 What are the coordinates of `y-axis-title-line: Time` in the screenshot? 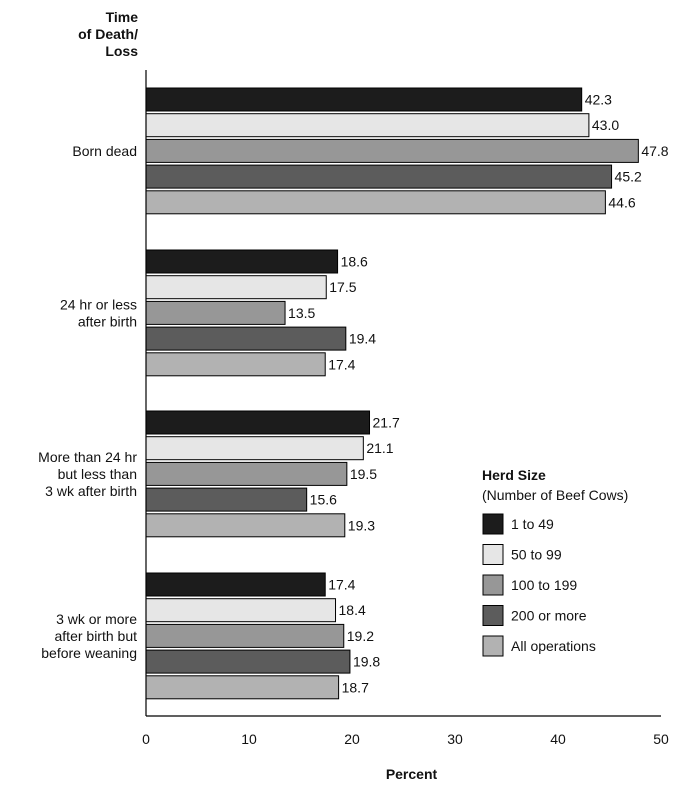 It's located at (122, 17).